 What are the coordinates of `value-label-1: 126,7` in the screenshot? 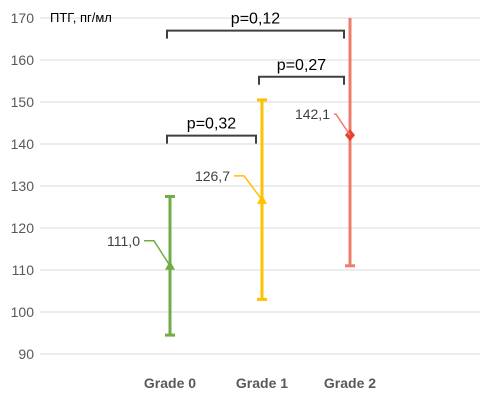 It's located at (212, 176).